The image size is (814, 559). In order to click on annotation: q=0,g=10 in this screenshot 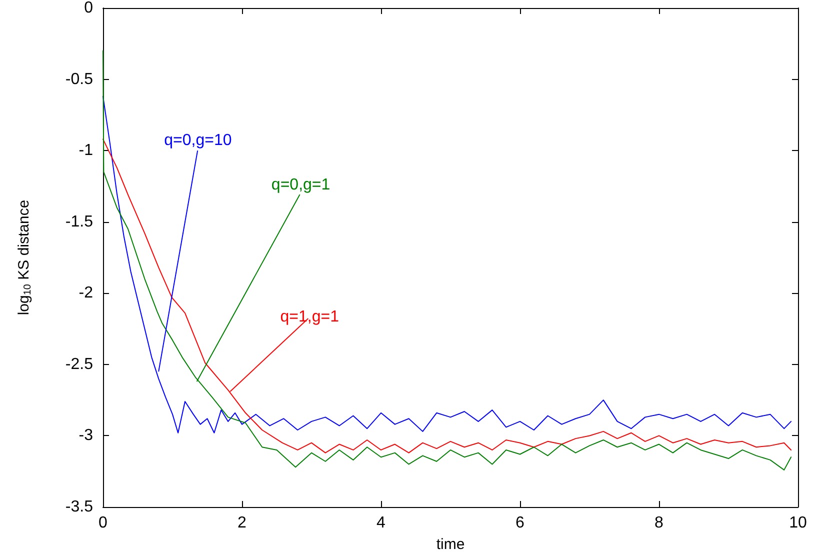, I will do `click(198, 141)`.